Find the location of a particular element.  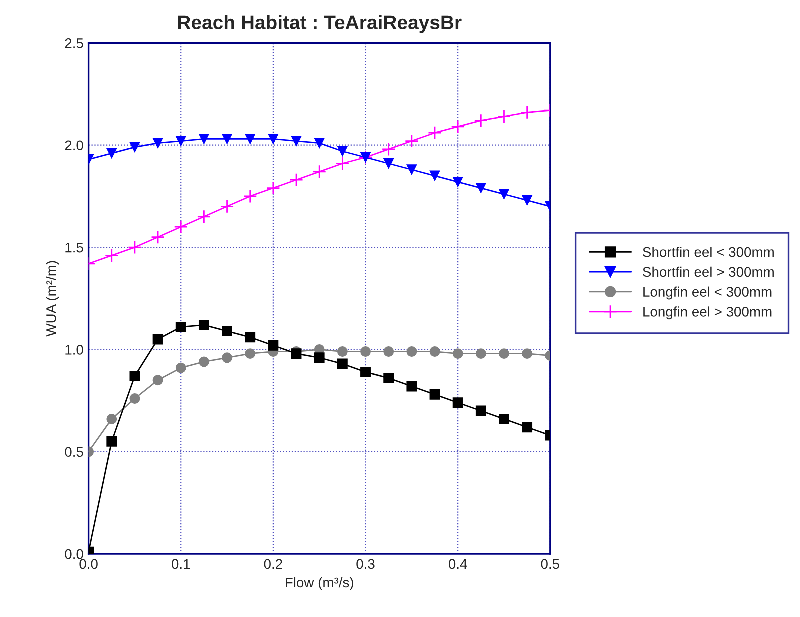

legend-label: Longfin eel > 300mm is located at coordinates (708, 313).